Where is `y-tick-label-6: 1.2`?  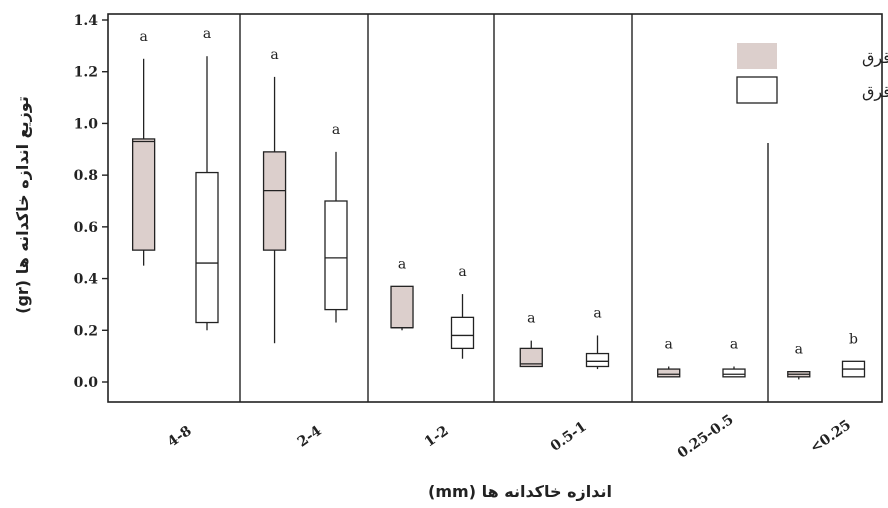 y-tick-label-6: 1.2 is located at coordinates (86, 73).